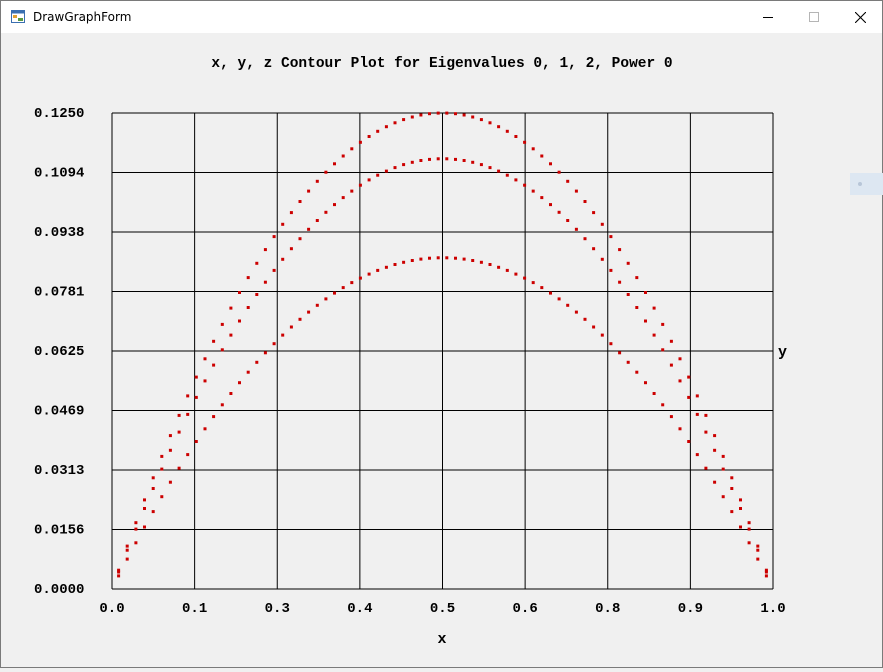 The width and height of the screenshot is (883, 672). Describe the element at coordinates (860, 184) in the screenshot. I see `side-marker-dot` at that location.